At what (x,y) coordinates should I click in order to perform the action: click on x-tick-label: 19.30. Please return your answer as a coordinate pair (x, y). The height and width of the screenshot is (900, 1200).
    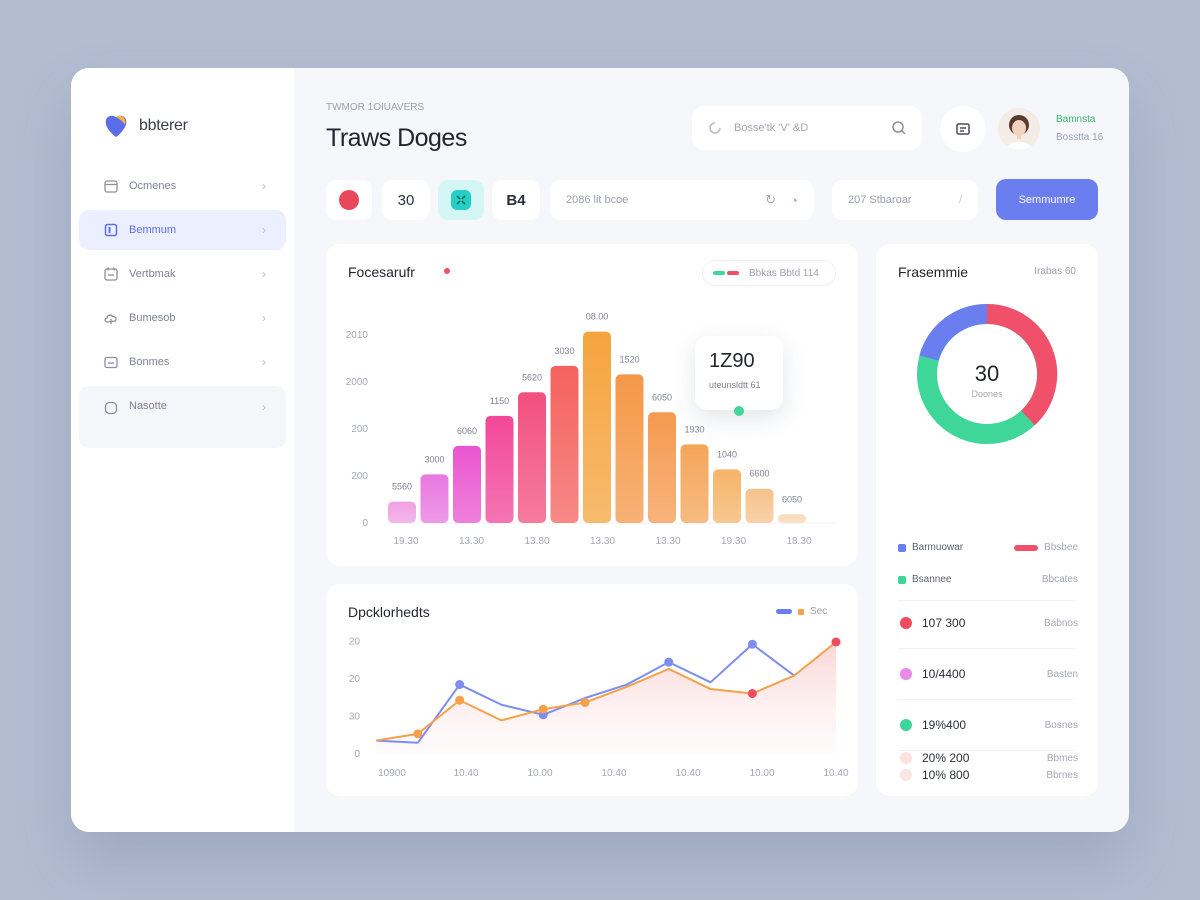
    Looking at the image, I should click on (733, 541).